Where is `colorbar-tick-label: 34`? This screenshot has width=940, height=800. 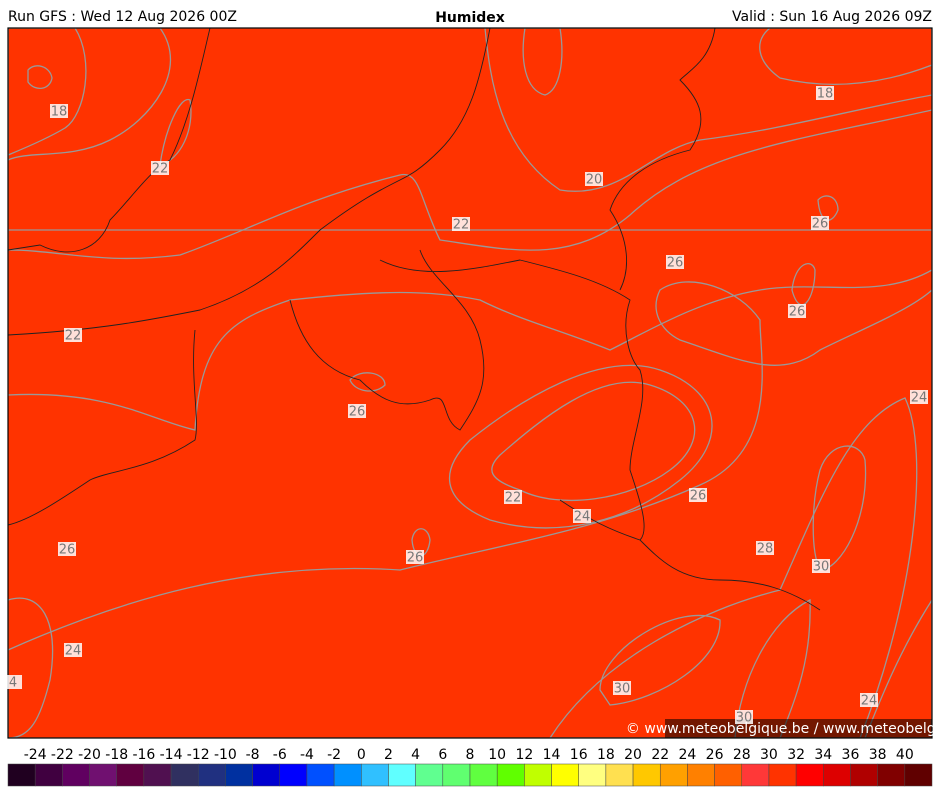 colorbar-tick-label: 34 is located at coordinates (823, 755).